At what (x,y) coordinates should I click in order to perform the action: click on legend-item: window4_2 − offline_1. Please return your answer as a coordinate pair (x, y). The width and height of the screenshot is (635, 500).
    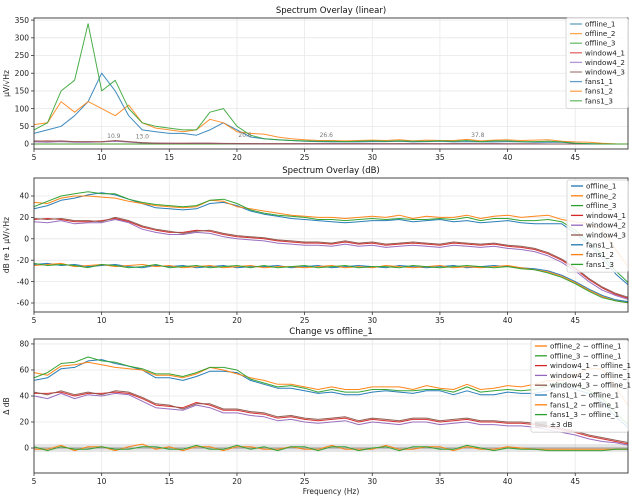
    Looking at the image, I should click on (583, 375).